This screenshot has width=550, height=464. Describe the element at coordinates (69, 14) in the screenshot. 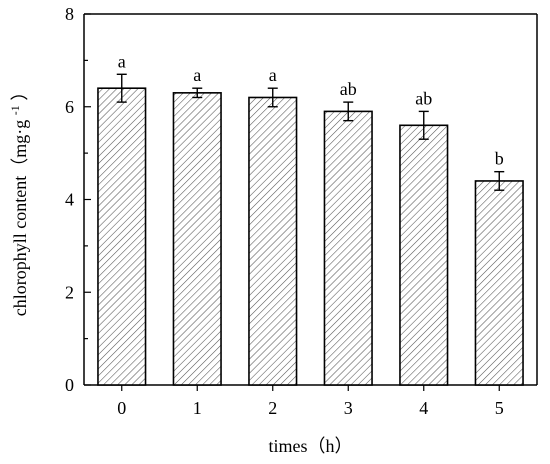

I see `y-tick-label-4: 8` at that location.